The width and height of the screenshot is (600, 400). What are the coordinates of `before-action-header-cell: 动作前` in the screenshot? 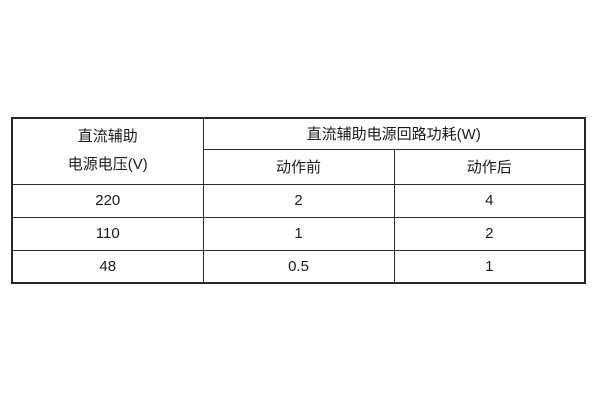 It's located at (298, 166).